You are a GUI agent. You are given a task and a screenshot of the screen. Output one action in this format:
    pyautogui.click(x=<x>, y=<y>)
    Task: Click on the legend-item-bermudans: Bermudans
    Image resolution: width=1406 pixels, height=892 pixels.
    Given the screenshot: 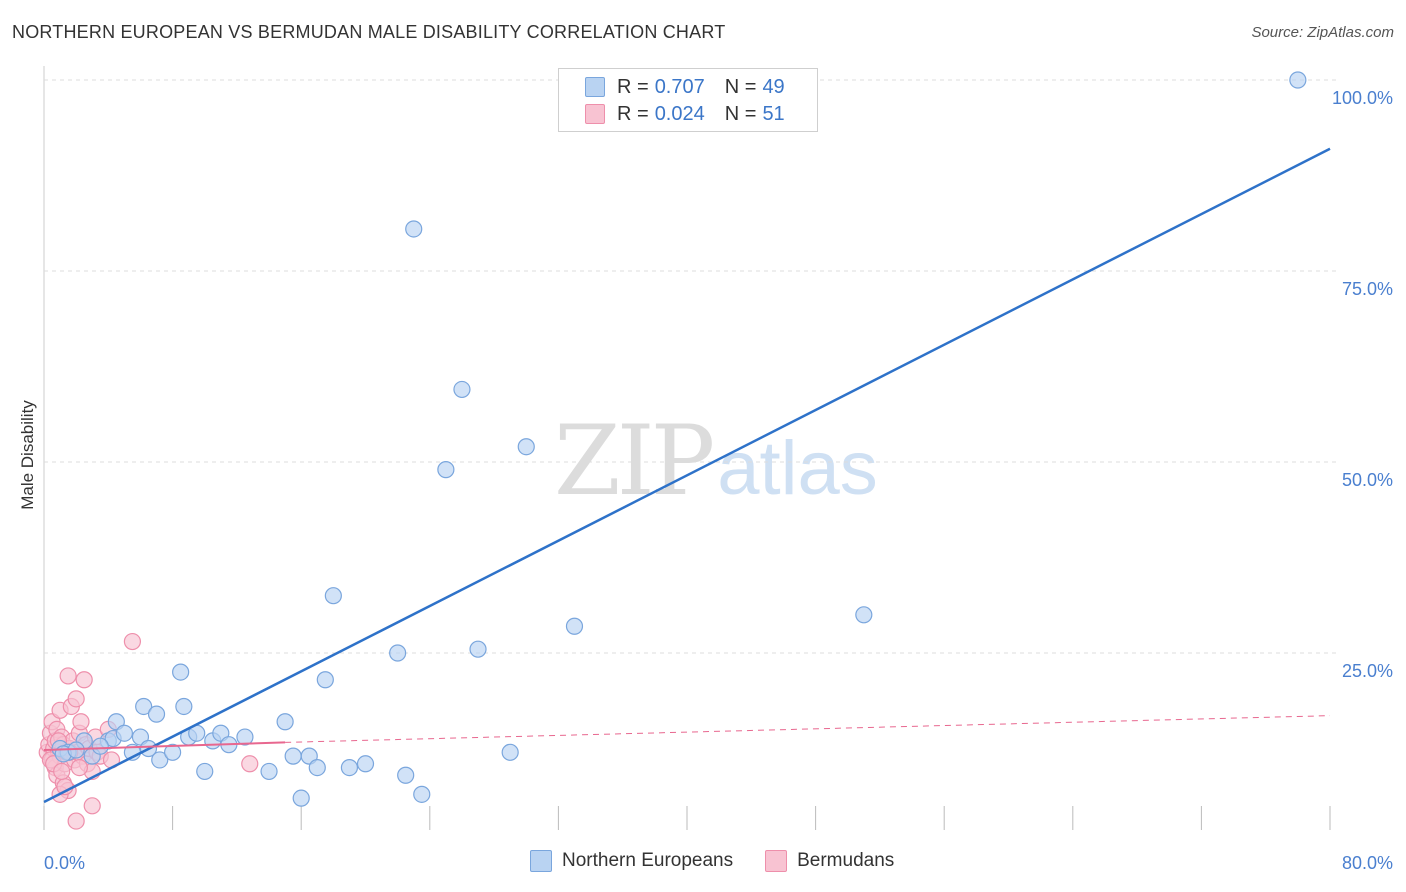 What is the action you would take?
    pyautogui.click(x=829, y=861)
    